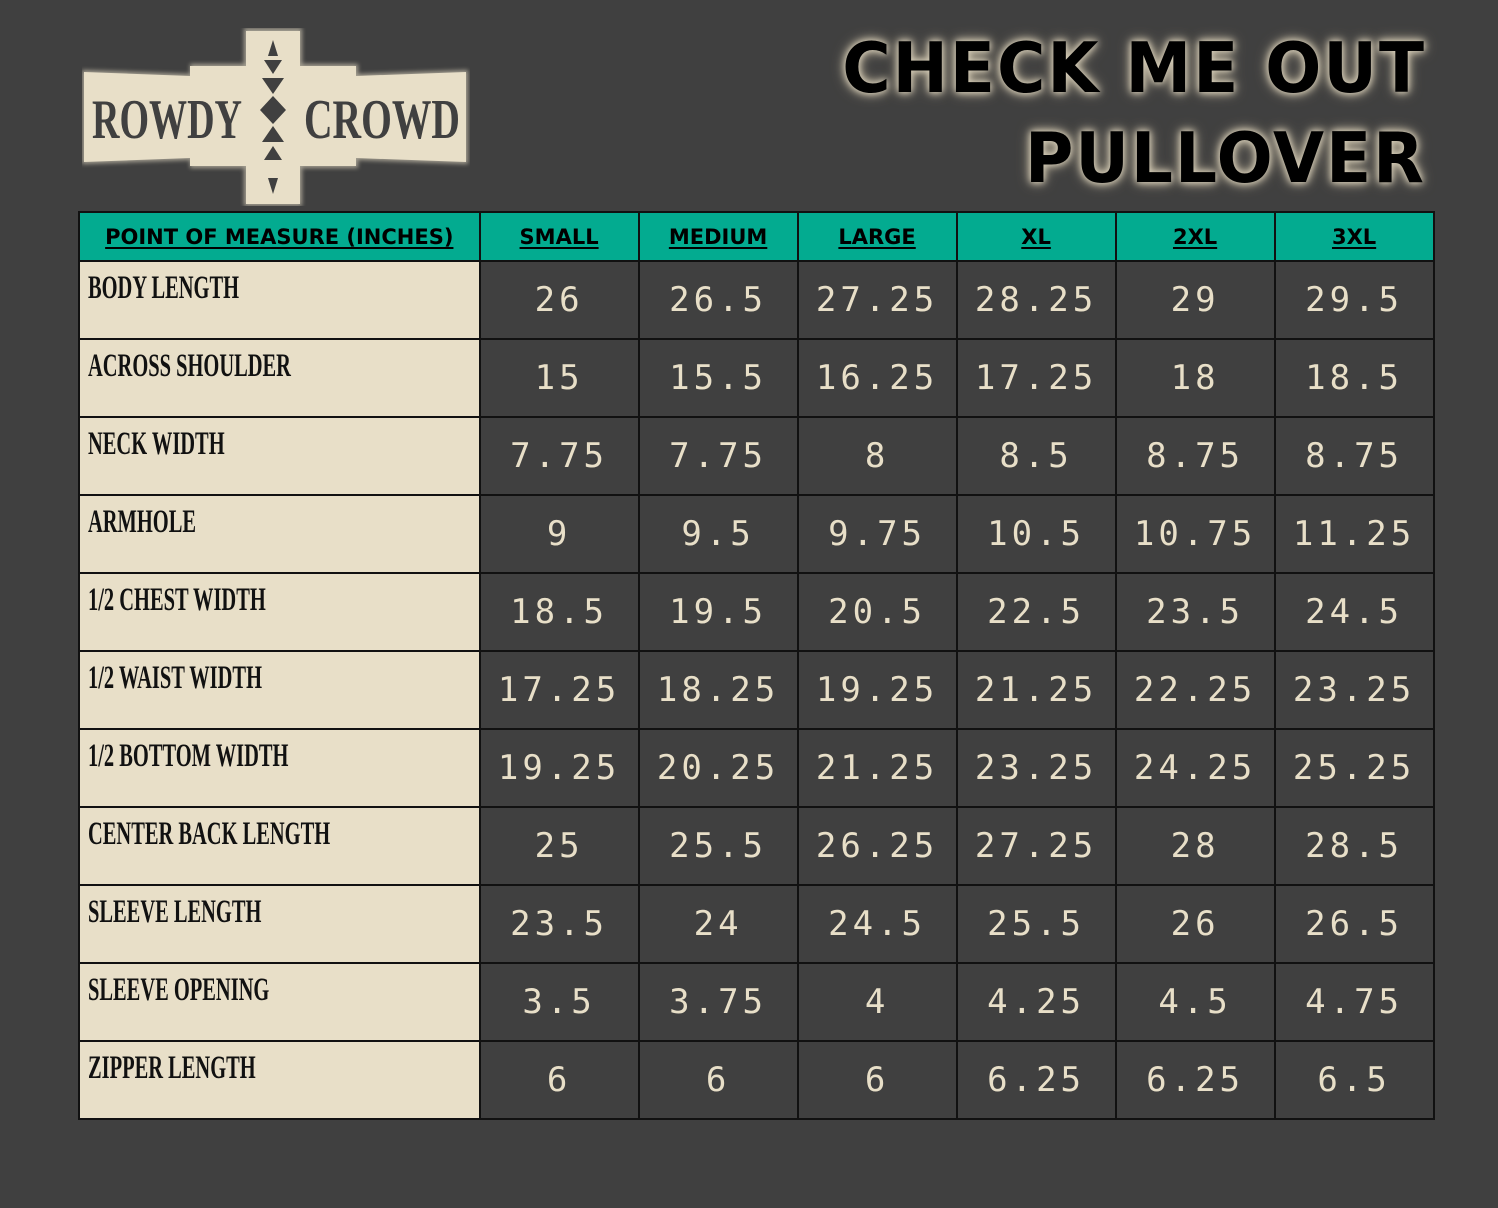 This screenshot has width=1498, height=1208. What do you see at coordinates (1354, 300) in the screenshot?
I see `measurement-cell: 29.5` at bounding box center [1354, 300].